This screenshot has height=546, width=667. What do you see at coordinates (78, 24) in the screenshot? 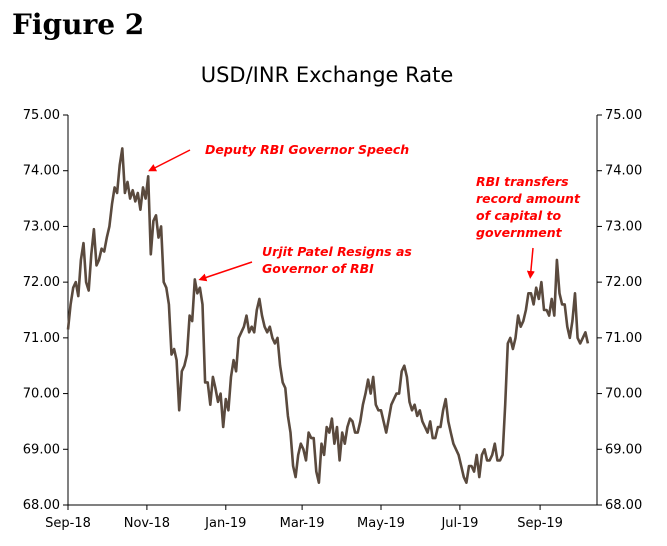
I see `figure-label: Figure 2` at bounding box center [78, 24].